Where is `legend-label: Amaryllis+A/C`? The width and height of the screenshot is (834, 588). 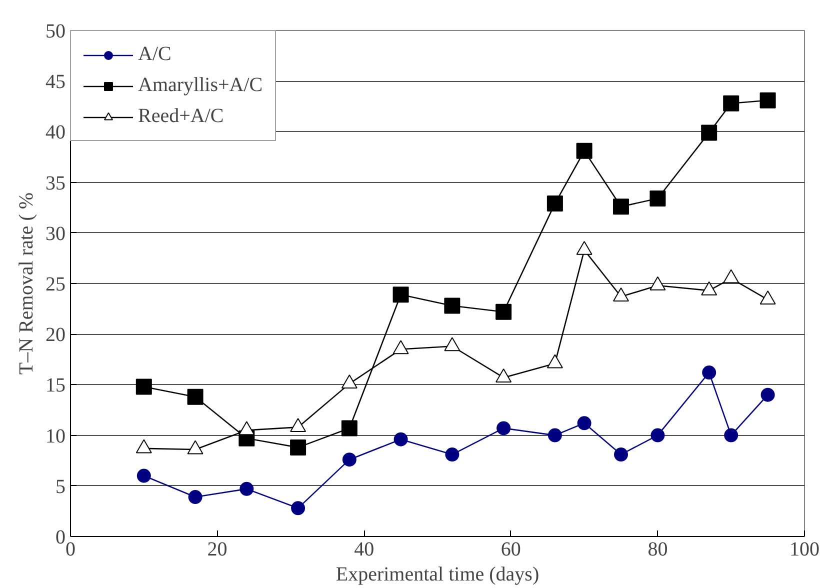
legend-label: Amaryllis+A/C is located at coordinates (200, 85).